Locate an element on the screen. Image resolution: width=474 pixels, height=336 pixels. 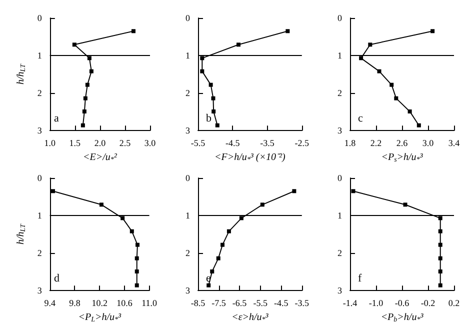
x-tick-label: 3.4 is located at coordinates (454, 143).